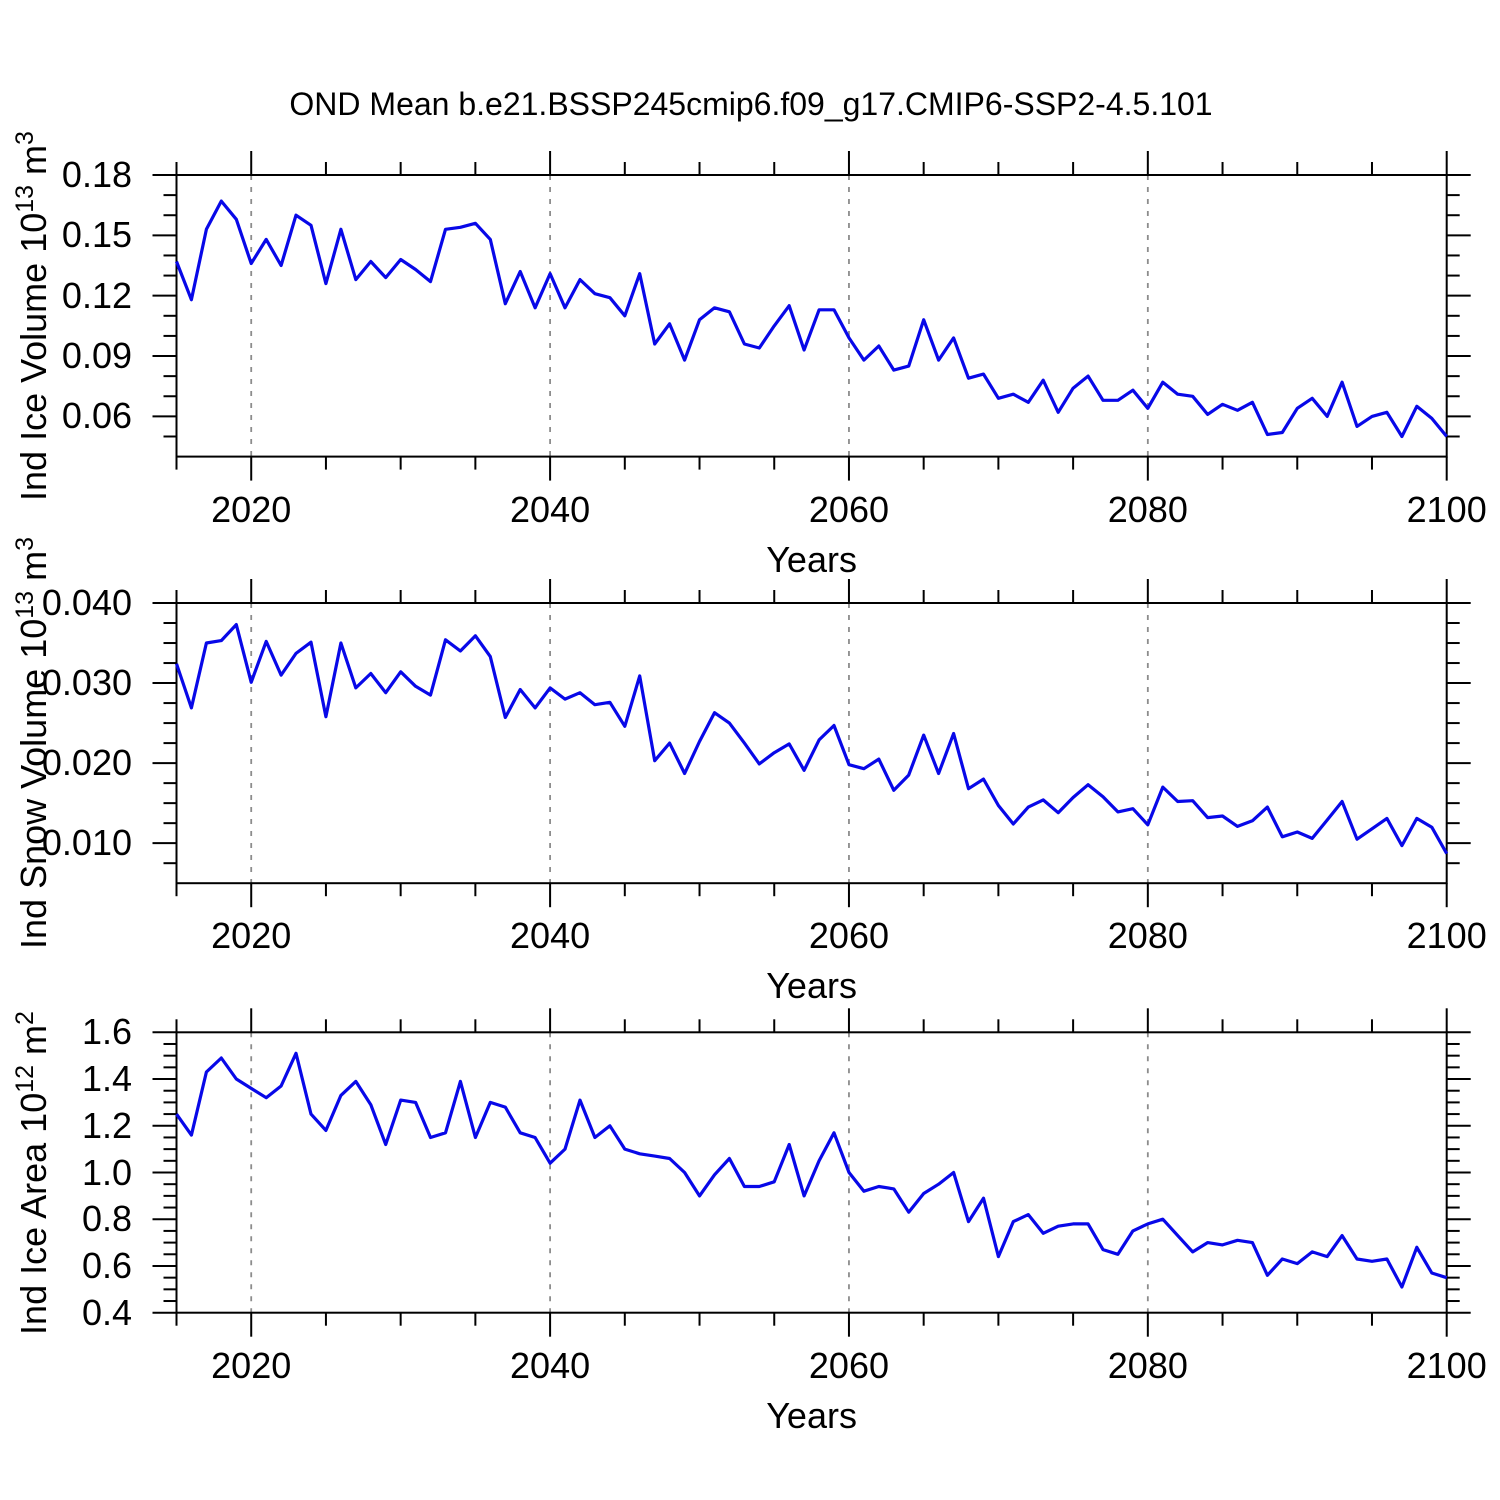  What do you see at coordinates (96, 356) in the screenshot?
I see `y-tick-label: 0.09` at bounding box center [96, 356].